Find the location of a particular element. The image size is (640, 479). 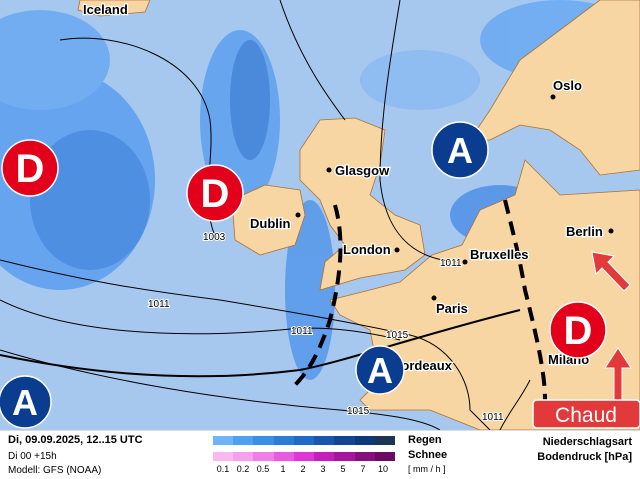

snow-color-scale is located at coordinates (304, 456).